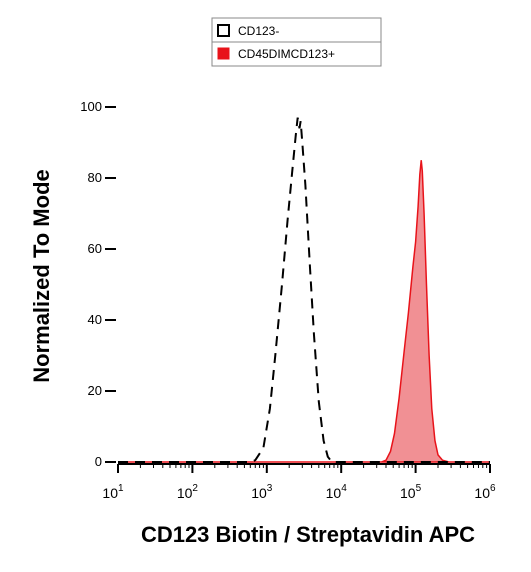 The image size is (531, 572). Describe the element at coordinates (91, 106) in the screenshot. I see `y-tick-label-100: 100` at that location.